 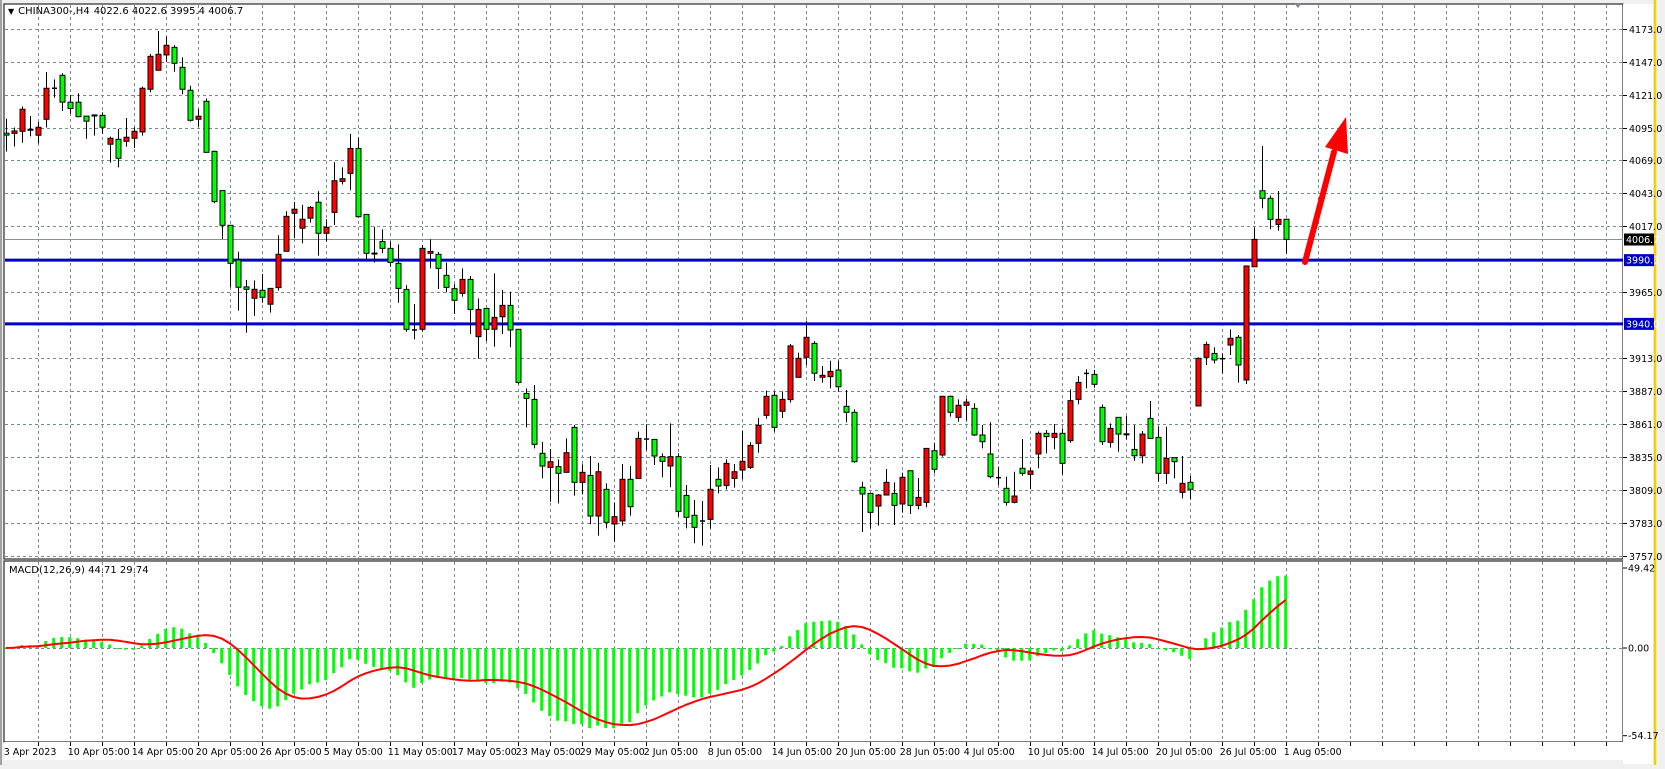 I want to click on support-line-badge, so click(x=1639, y=260).